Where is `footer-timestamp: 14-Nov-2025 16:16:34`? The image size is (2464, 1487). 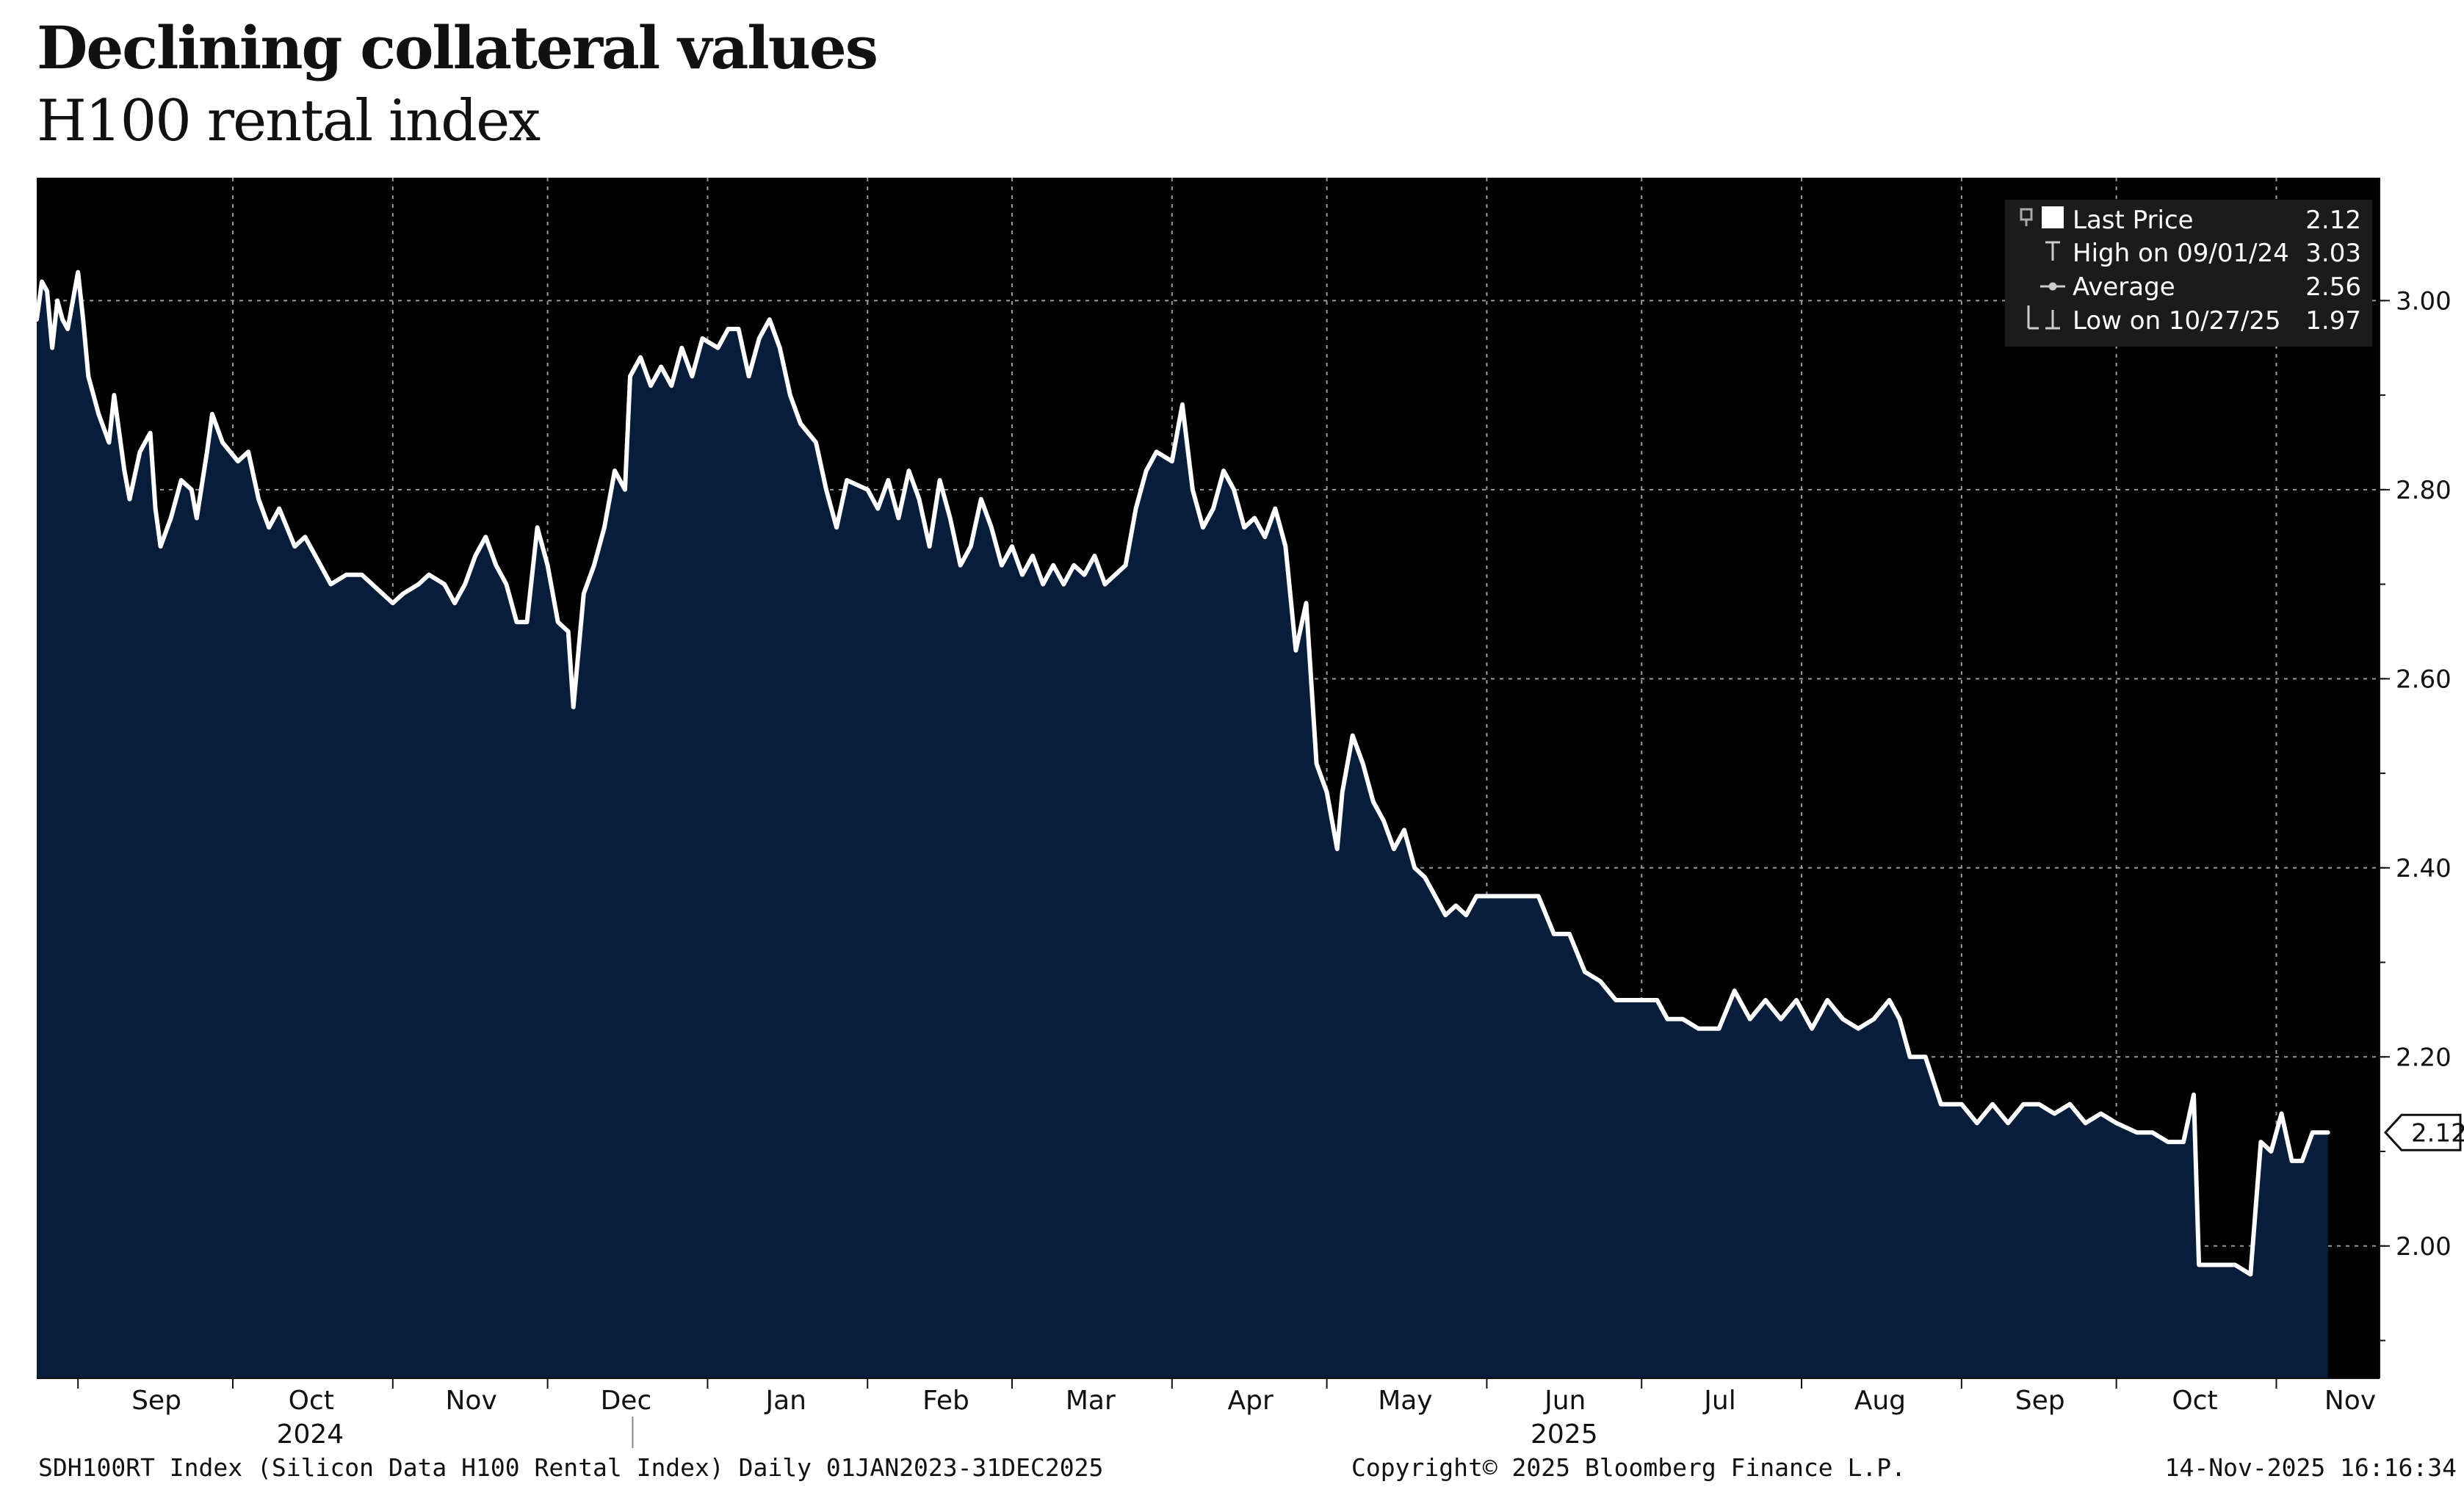
footer-timestamp: 14-Nov-2025 16:16:34 is located at coordinates (2311, 1467).